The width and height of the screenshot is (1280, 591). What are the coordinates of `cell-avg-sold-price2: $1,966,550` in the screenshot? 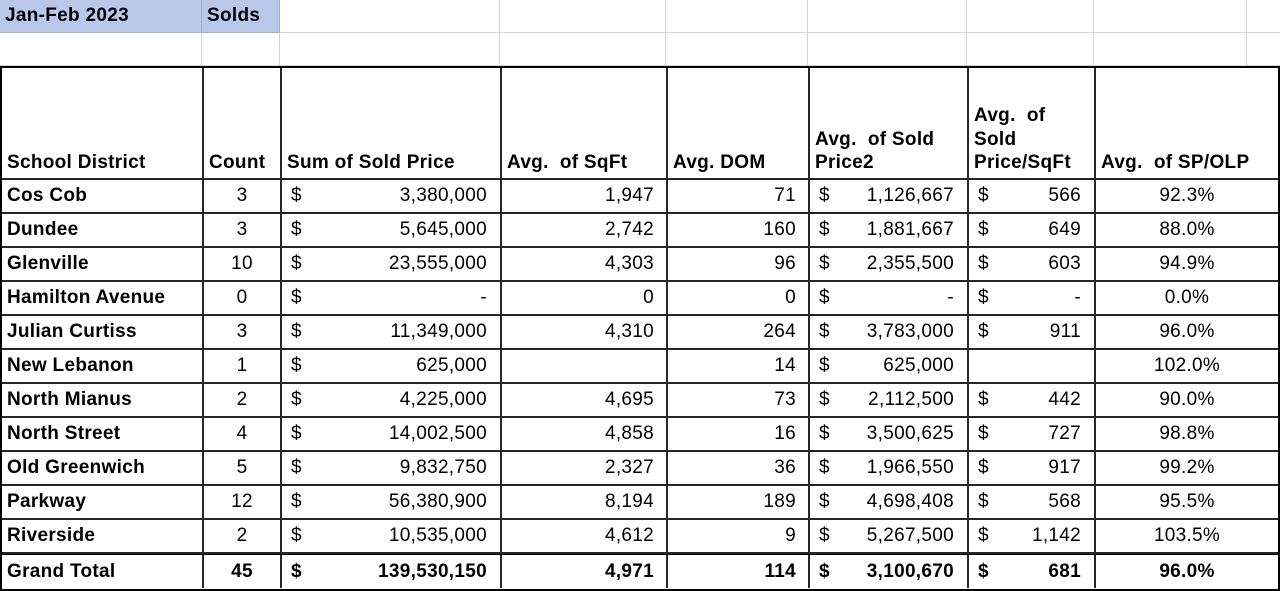 It's located at (889, 469).